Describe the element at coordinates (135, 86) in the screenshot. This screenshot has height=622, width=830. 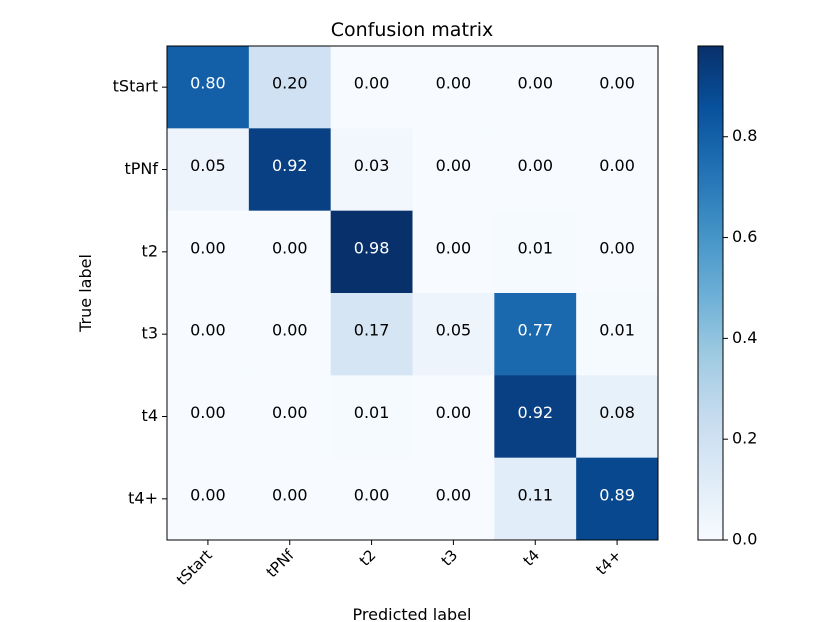
I see `y-tick-label: tStart` at that location.